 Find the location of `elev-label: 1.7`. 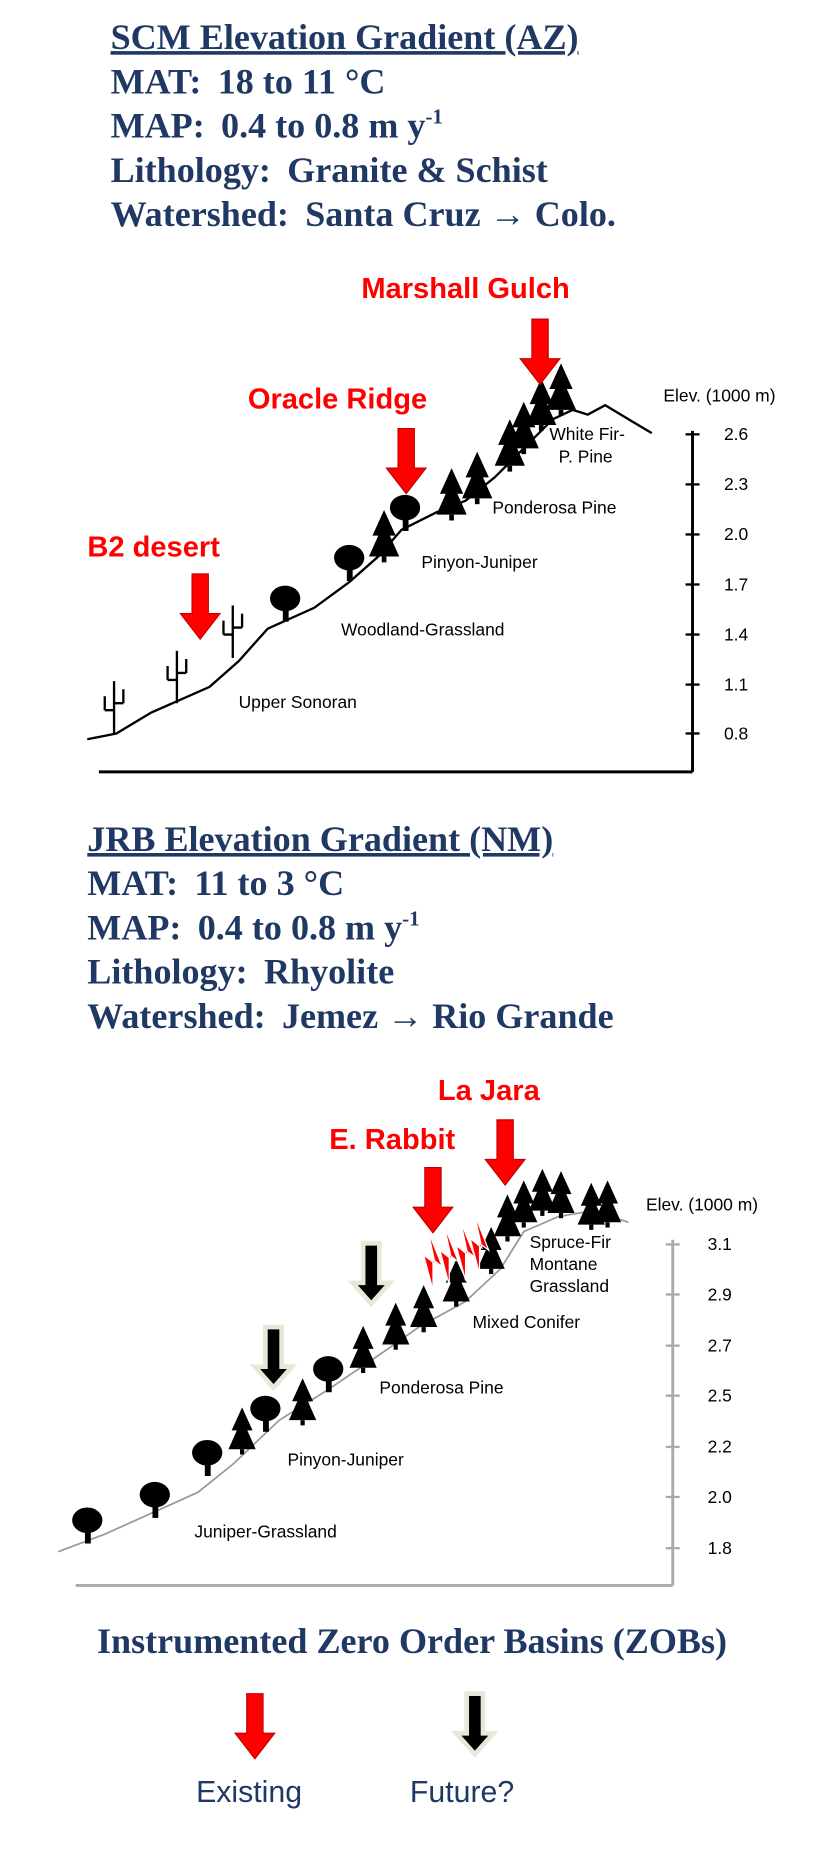

elev-label: 1.7 is located at coordinates (736, 584).